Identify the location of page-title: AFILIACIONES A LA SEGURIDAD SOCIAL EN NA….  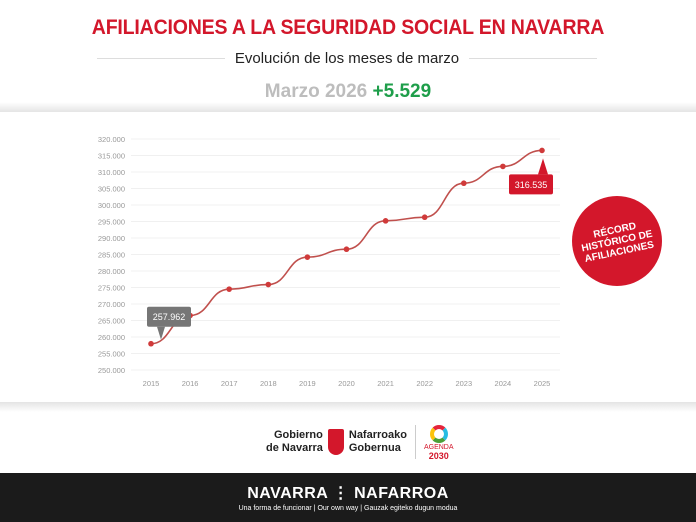
(348, 27).